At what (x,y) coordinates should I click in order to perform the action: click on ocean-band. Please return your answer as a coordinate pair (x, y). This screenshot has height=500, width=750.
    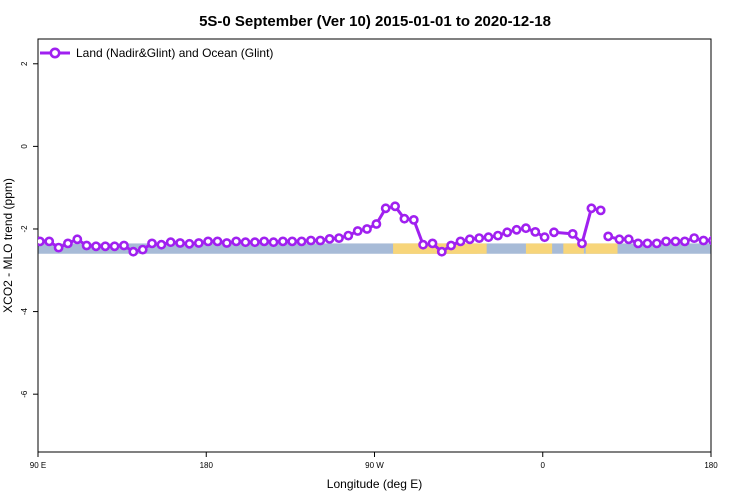
    Looking at the image, I should click on (374, 248).